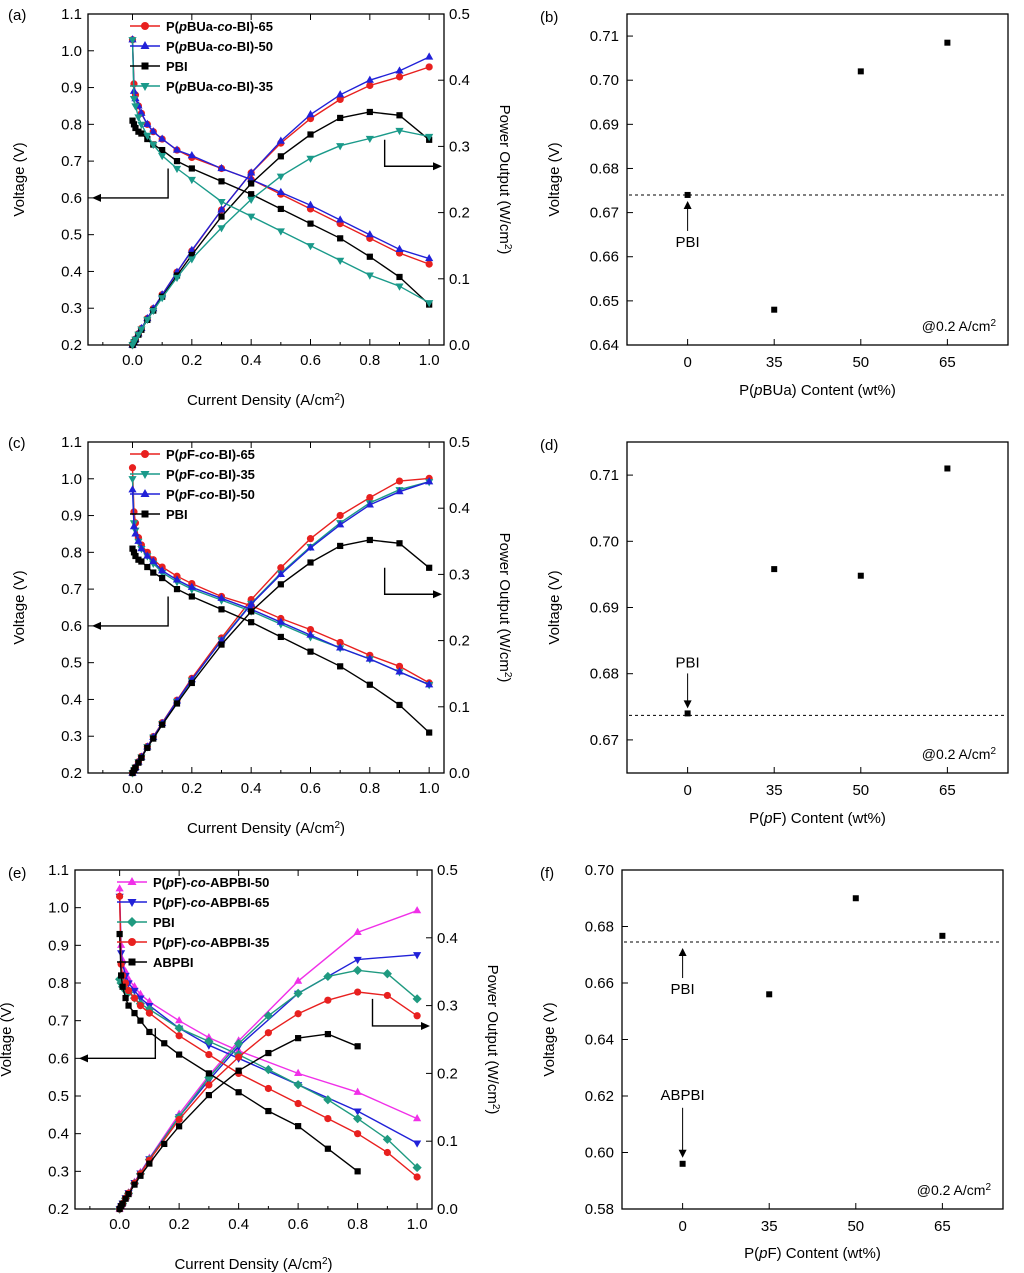 Image resolution: width=1024 pixels, height=1273 pixels. What do you see at coordinates (71, 552) in the screenshot?
I see `y-tick-label: 0.8` at bounding box center [71, 552].